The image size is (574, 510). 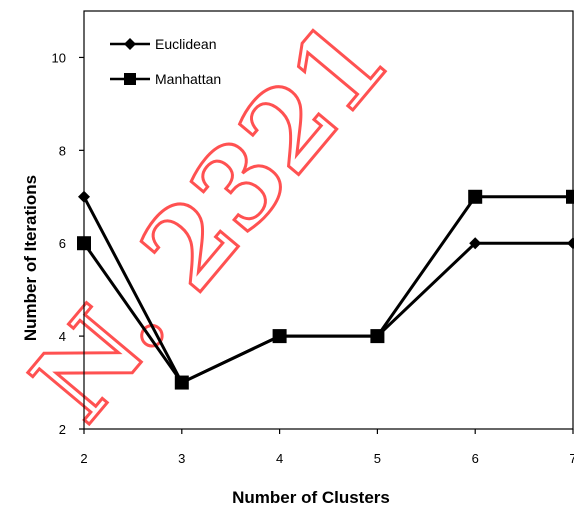 What do you see at coordinates (186, 44) in the screenshot?
I see `legend-label-euclidean: Euclidean` at bounding box center [186, 44].